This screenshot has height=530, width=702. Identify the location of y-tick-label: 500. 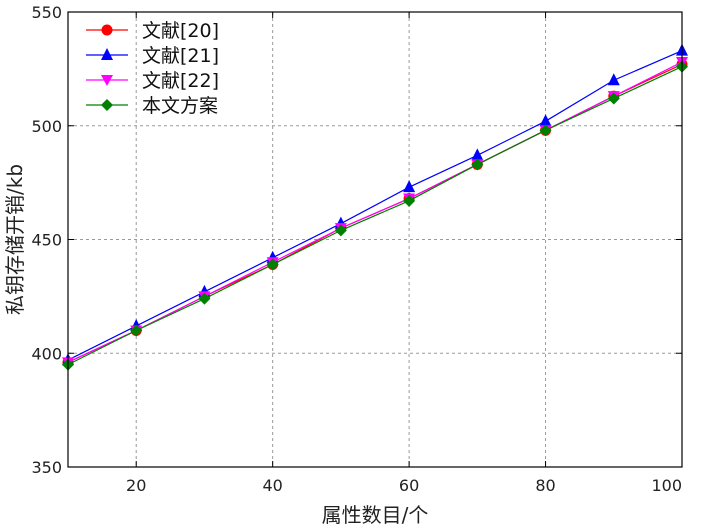
(46, 126).